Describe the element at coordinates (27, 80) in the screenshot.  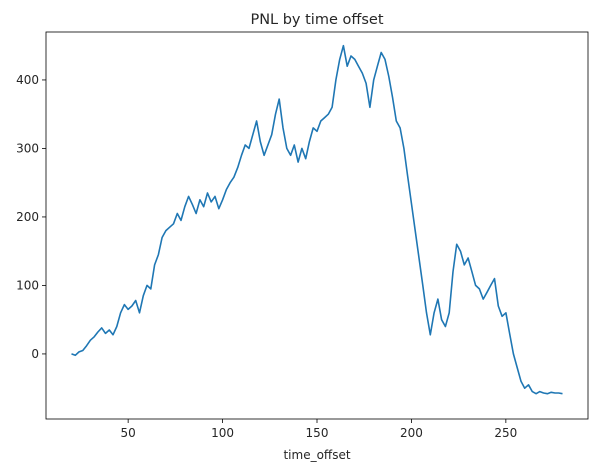
I see `y-tick-label: 400` at that location.